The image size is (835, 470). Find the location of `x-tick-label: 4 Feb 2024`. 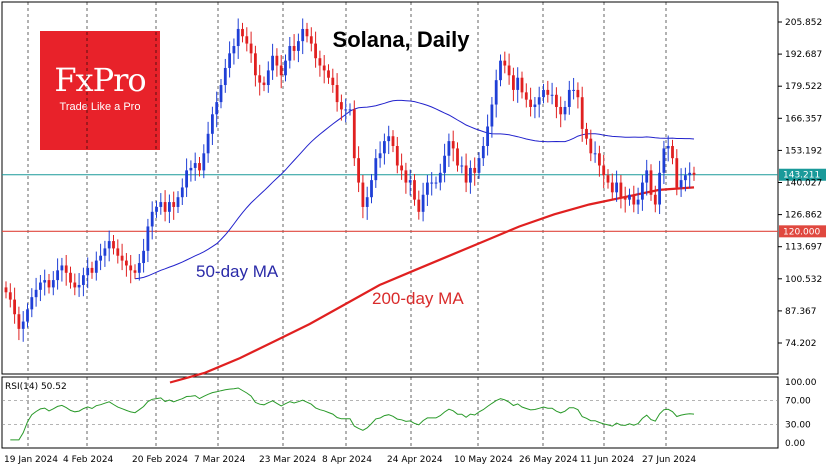

x-tick-label: 4 Feb 2024 is located at coordinates (88, 460).